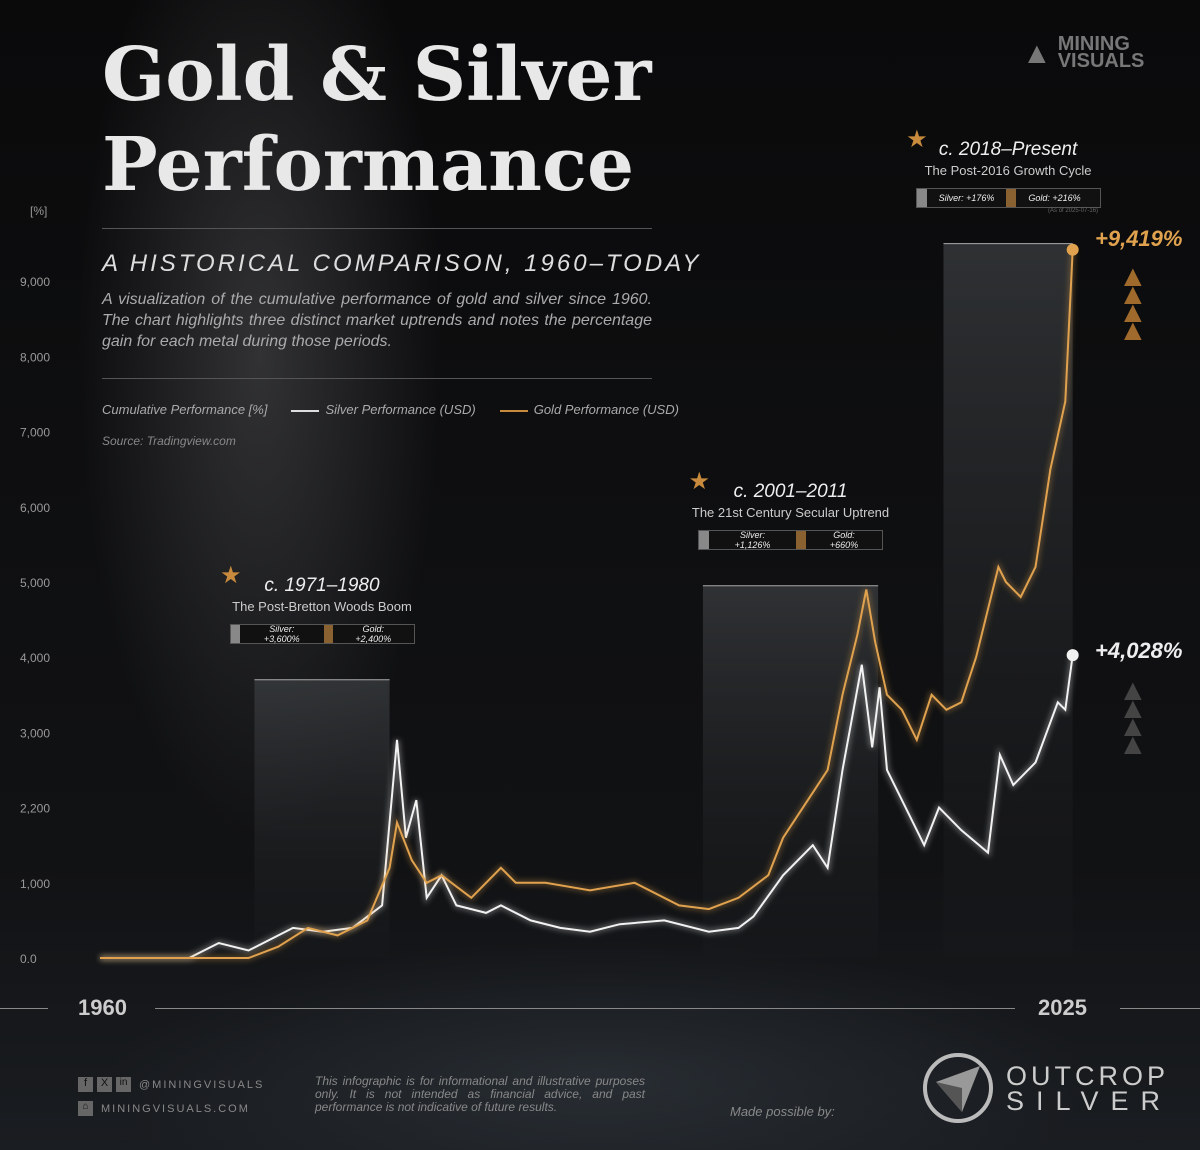 Image resolution: width=1200 pixels, height=1150 pixels. Describe the element at coordinates (35, 357) in the screenshot. I see `y-tick-label: 8,000` at that location.